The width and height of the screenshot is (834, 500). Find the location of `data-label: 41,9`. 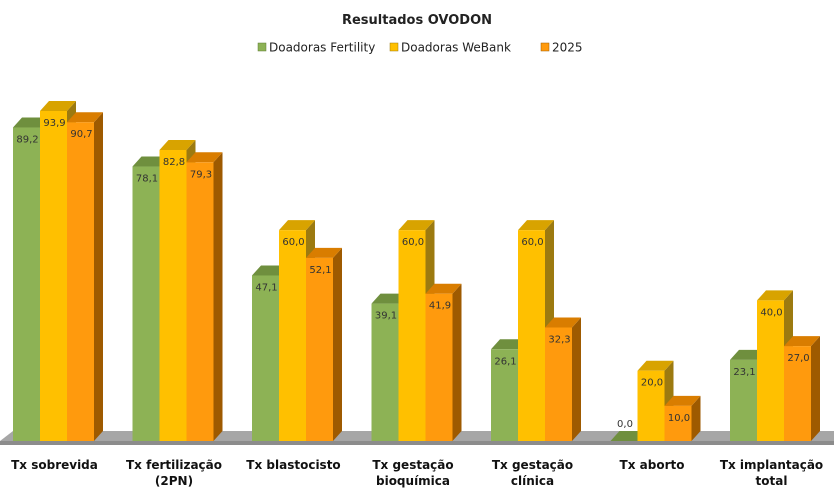

data-label: 41,9 is located at coordinates (440, 306).